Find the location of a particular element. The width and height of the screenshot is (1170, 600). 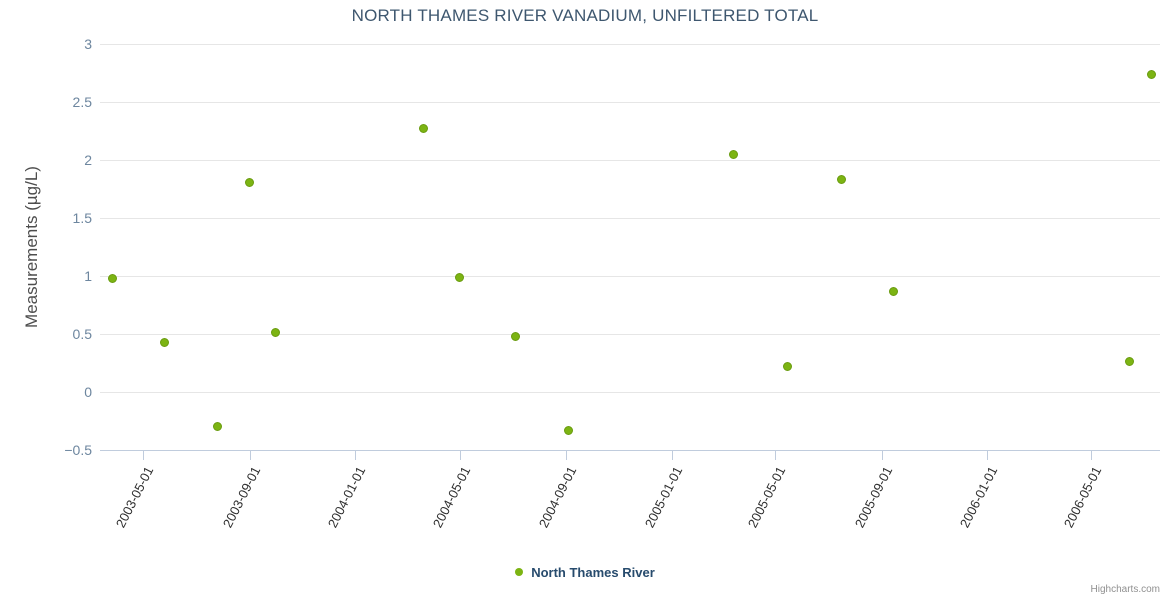

y-axis-tick-label: −0.5 is located at coordinates (78, 450).